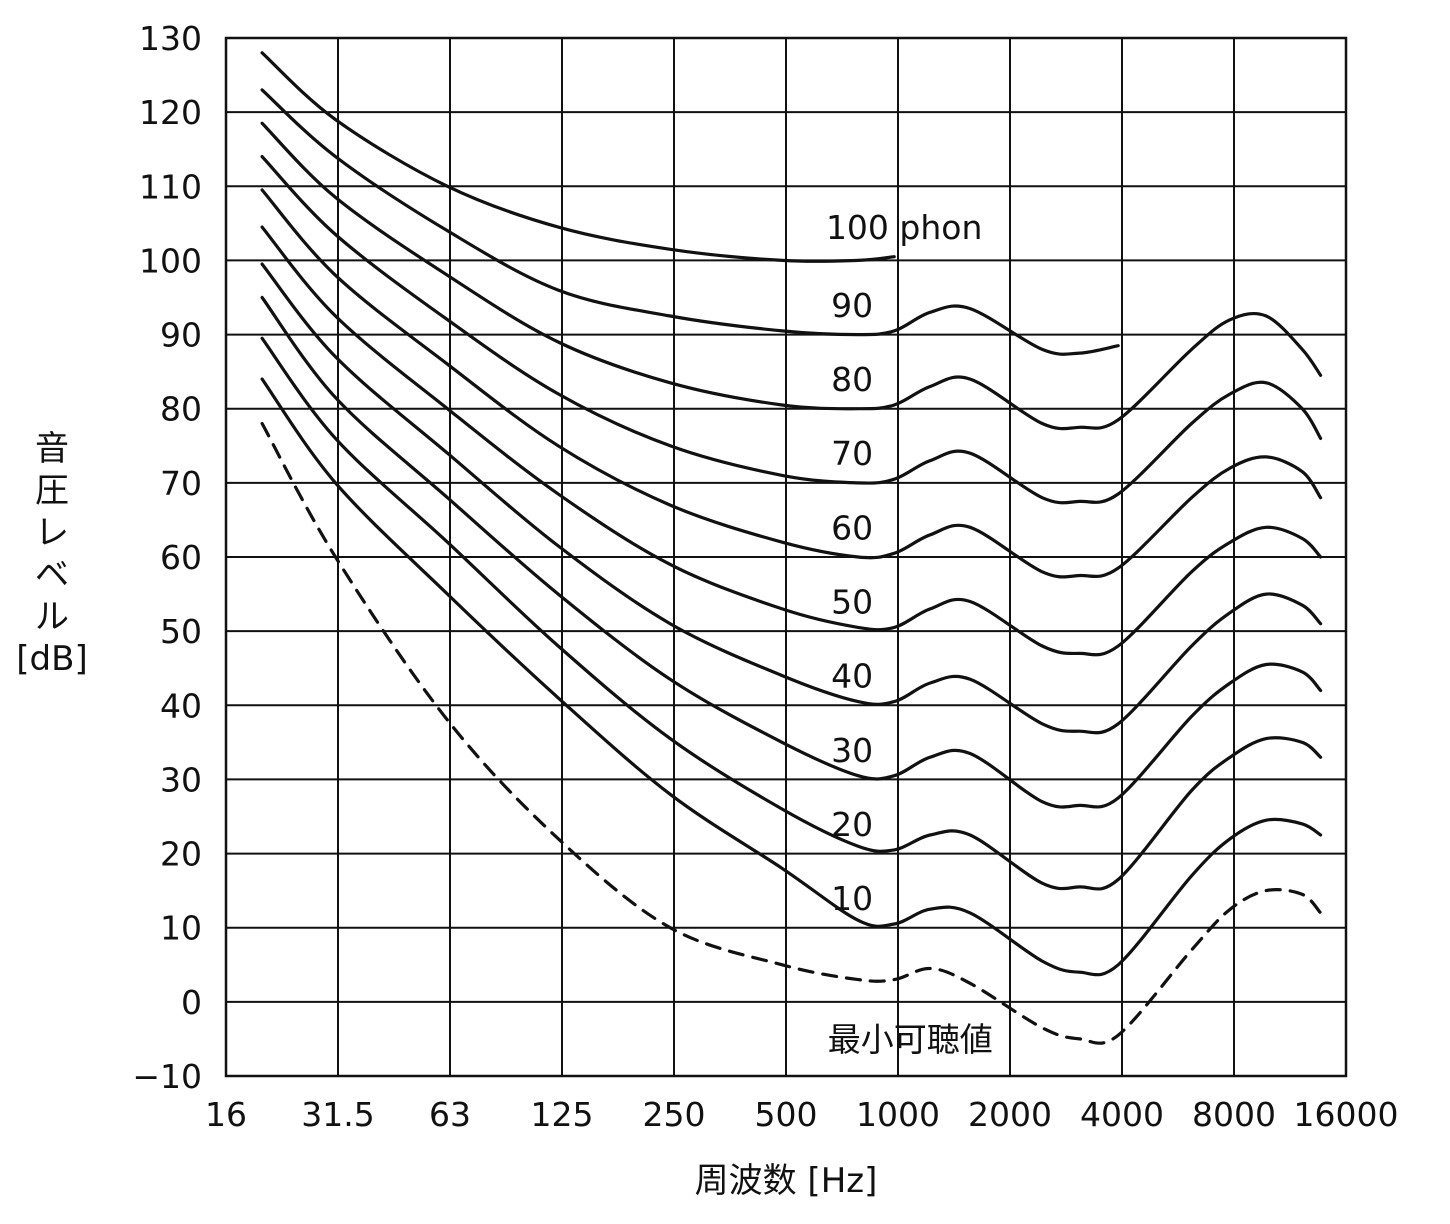 This screenshot has height=1224, width=1450. I want to click on x-tick-label: 63, so click(450, 1114).